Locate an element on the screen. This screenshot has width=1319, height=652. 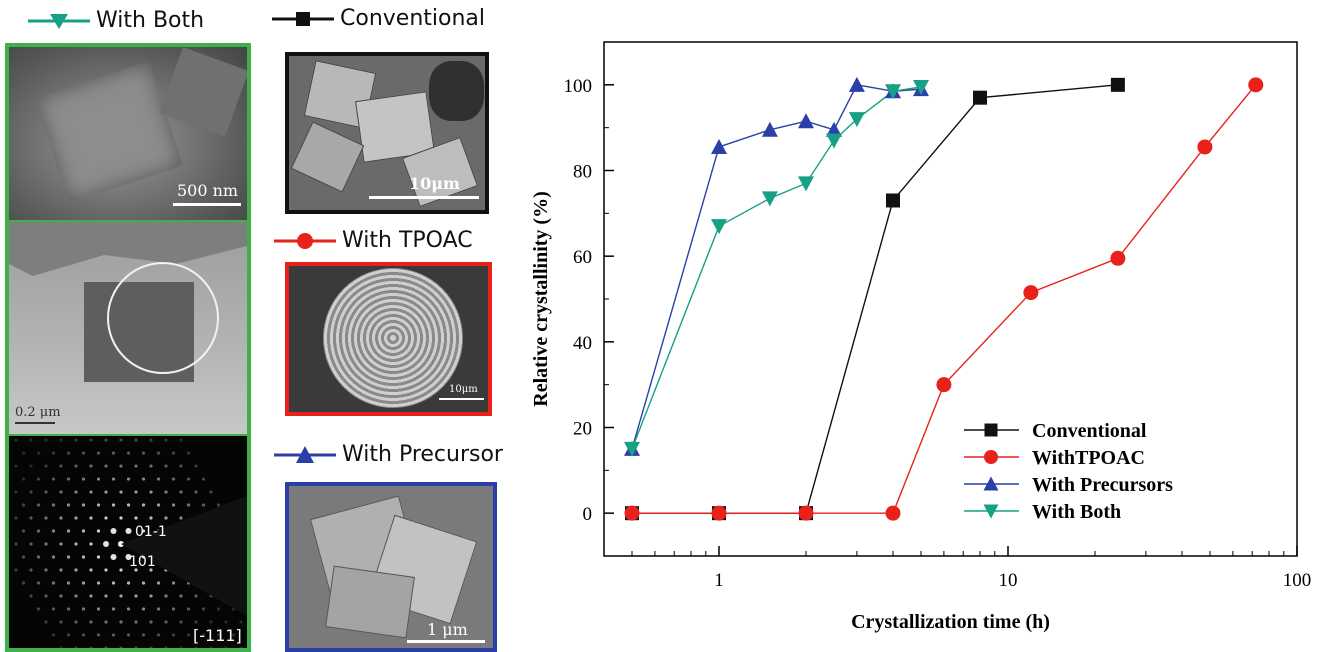
series-line-with-both is located at coordinates (776, 268).